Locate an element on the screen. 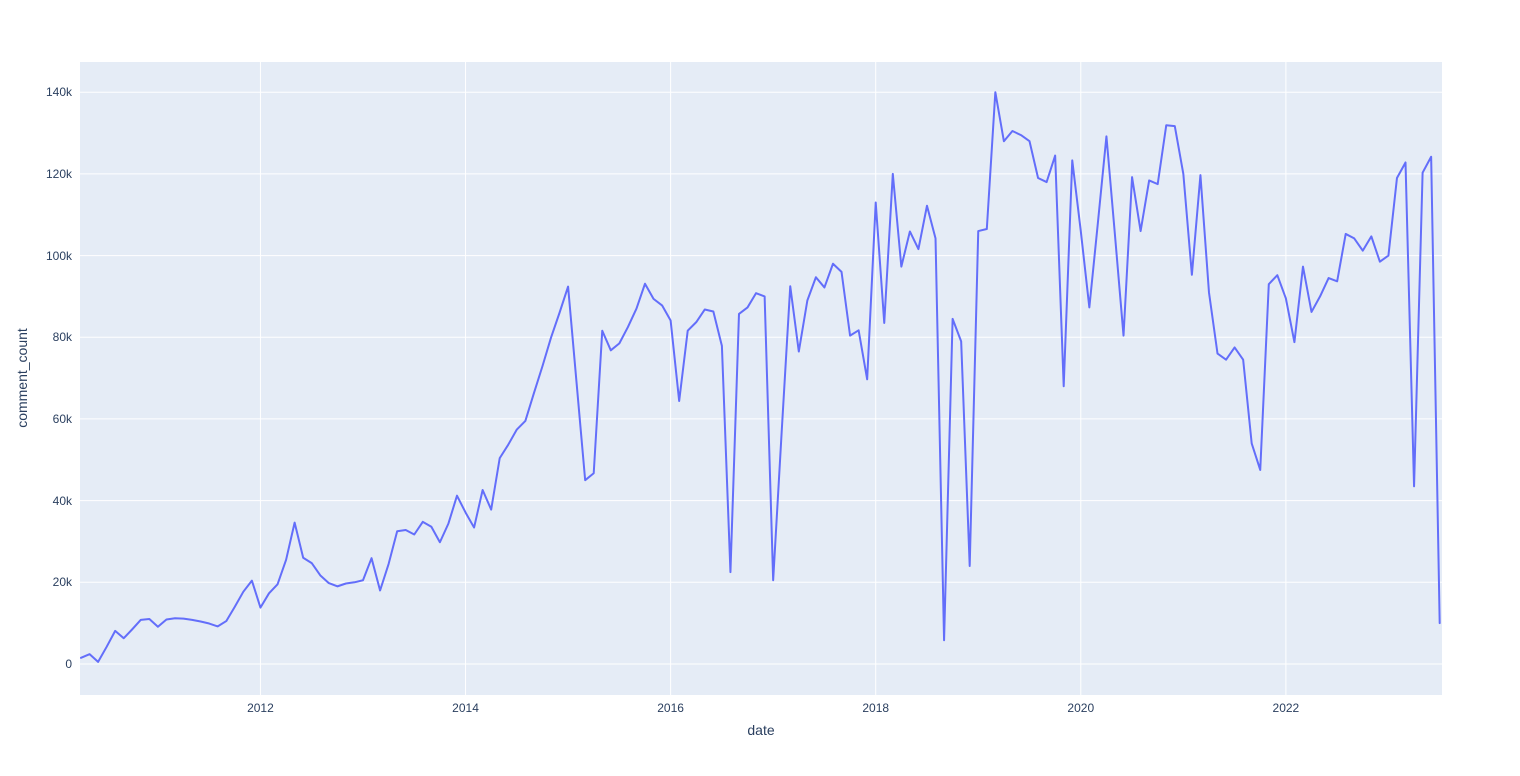 The height and width of the screenshot is (776, 1520). x-tick-label: 2022 is located at coordinates (1286, 708).